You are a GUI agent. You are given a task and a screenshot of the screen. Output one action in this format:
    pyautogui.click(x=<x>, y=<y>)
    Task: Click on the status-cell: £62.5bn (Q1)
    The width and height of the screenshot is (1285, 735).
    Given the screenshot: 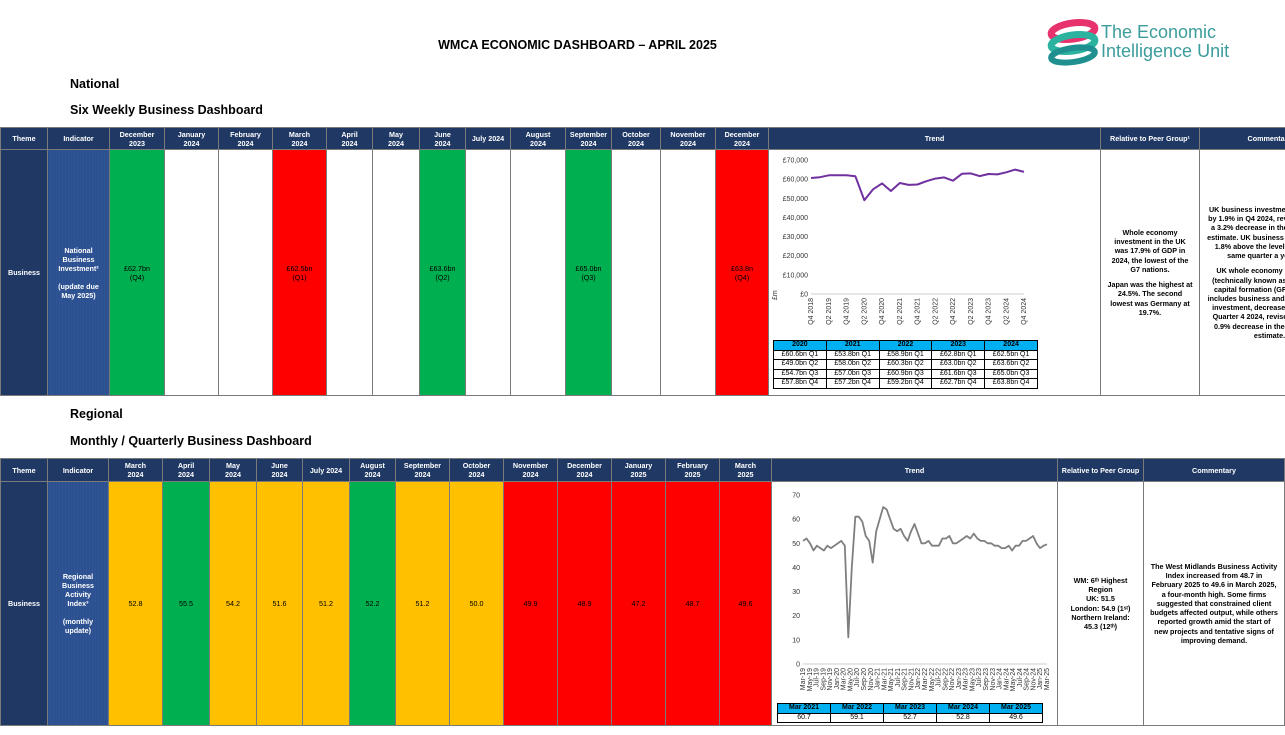 What is the action you would take?
    pyautogui.click(x=299, y=272)
    